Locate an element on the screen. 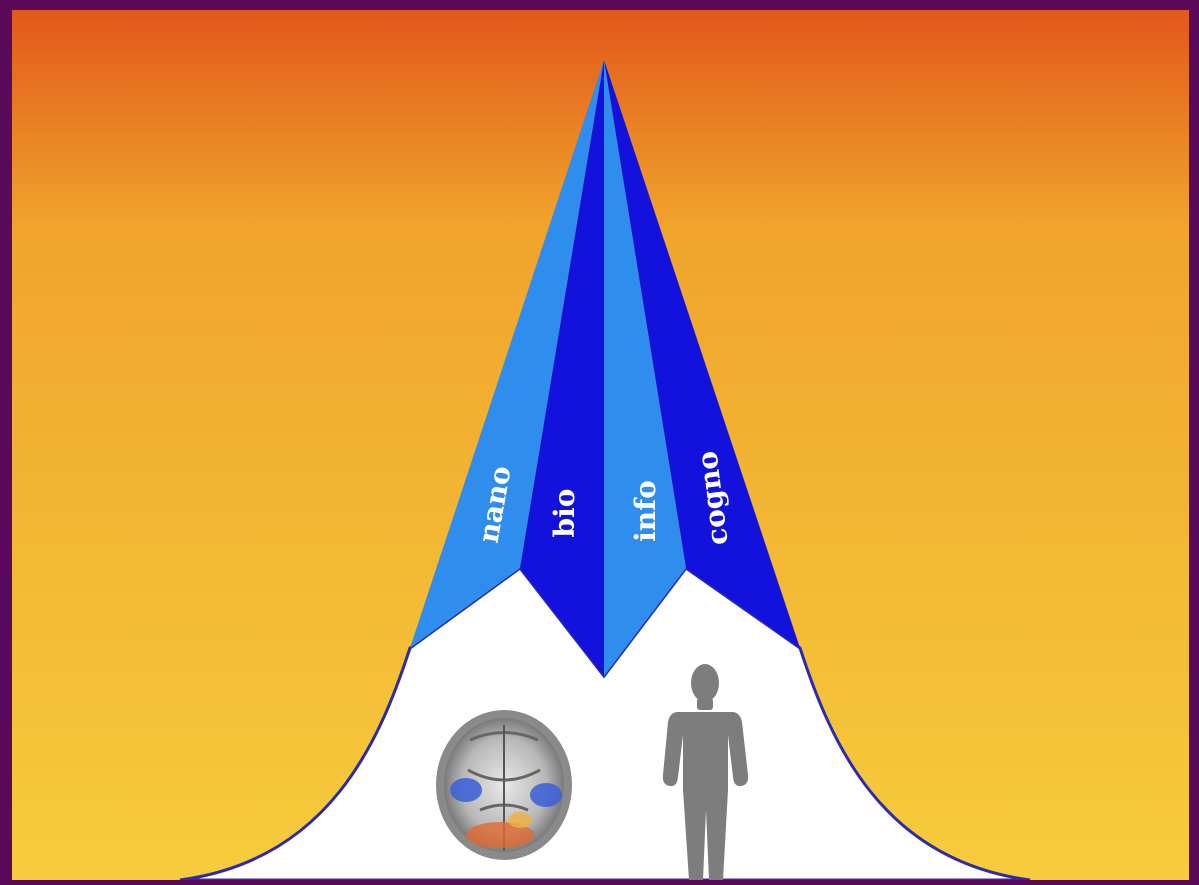 This screenshot has height=885, width=1199. segment-nano is located at coordinates (507, 354).